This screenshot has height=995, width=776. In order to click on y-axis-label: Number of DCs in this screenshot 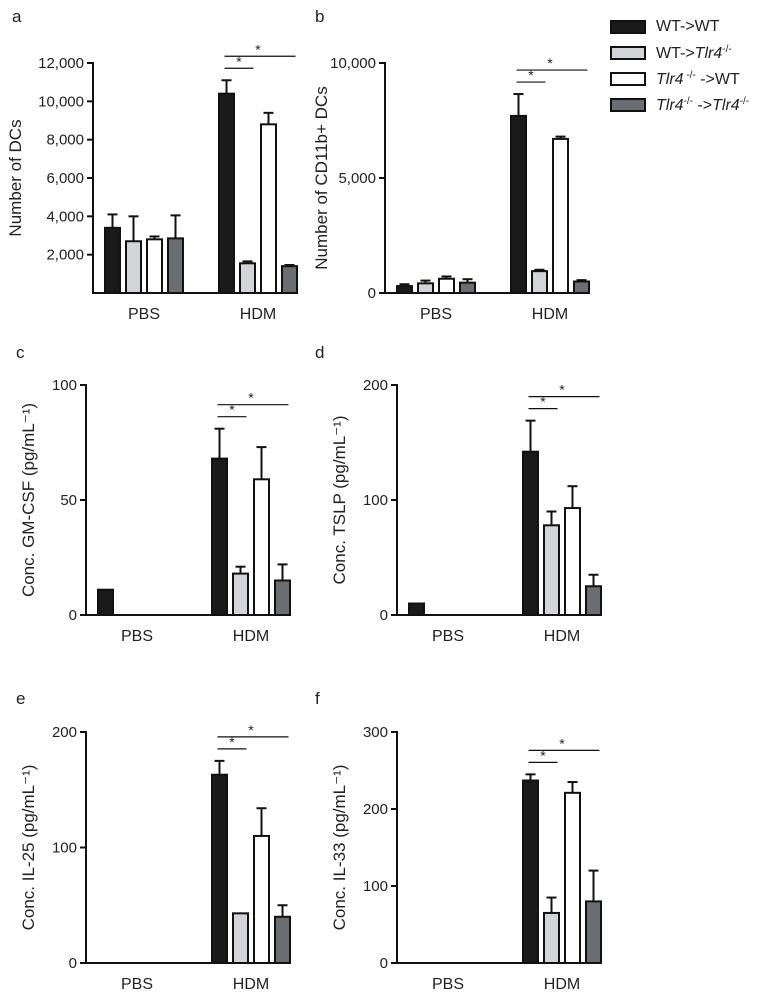, I will do `click(15, 177)`.